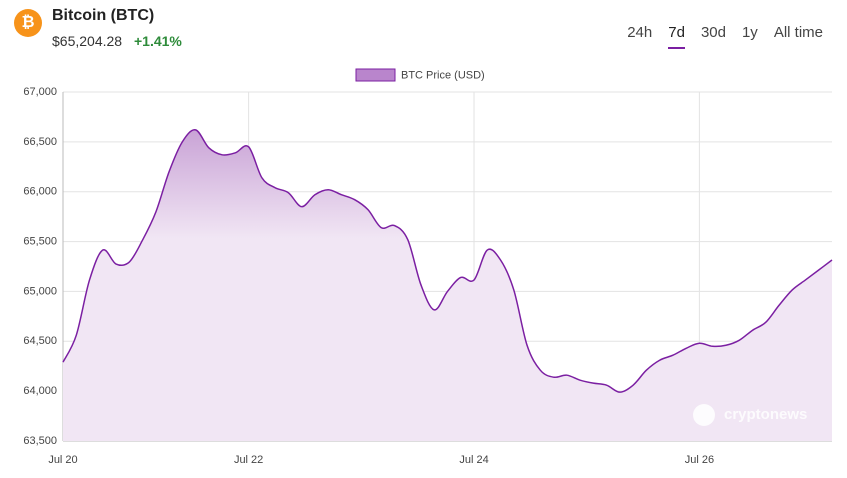 The width and height of the screenshot is (847, 478). Describe the element at coordinates (158, 41) in the screenshot. I see `price-change: +1.41%` at that location.